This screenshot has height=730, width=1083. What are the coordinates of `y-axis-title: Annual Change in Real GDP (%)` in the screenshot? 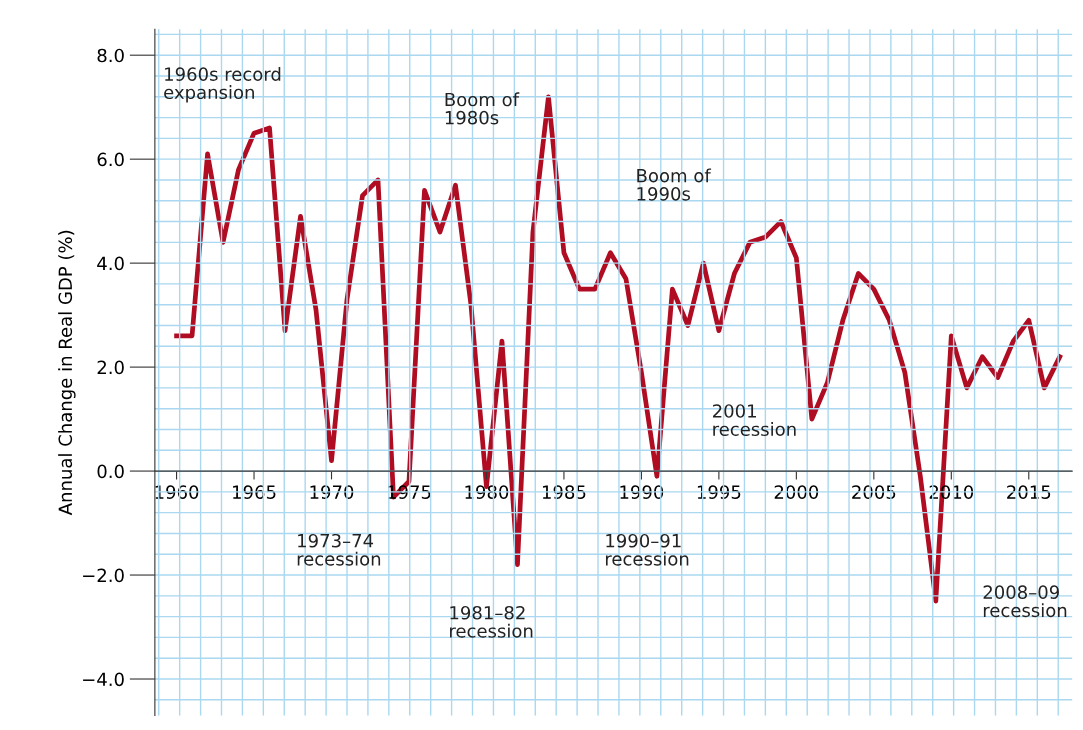 It's located at (67, 373).